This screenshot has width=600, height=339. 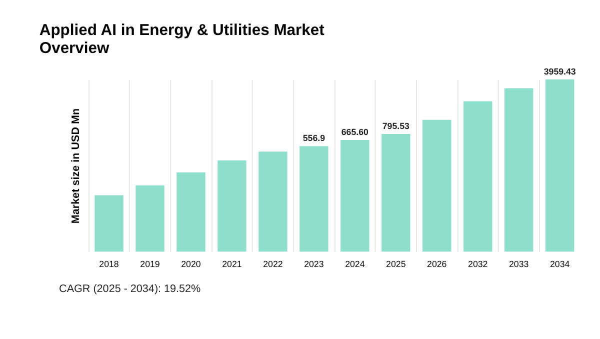 What do you see at coordinates (181, 31) in the screenshot?
I see `text: Applied AI in Energy & Utilities Market` at bounding box center [181, 31].